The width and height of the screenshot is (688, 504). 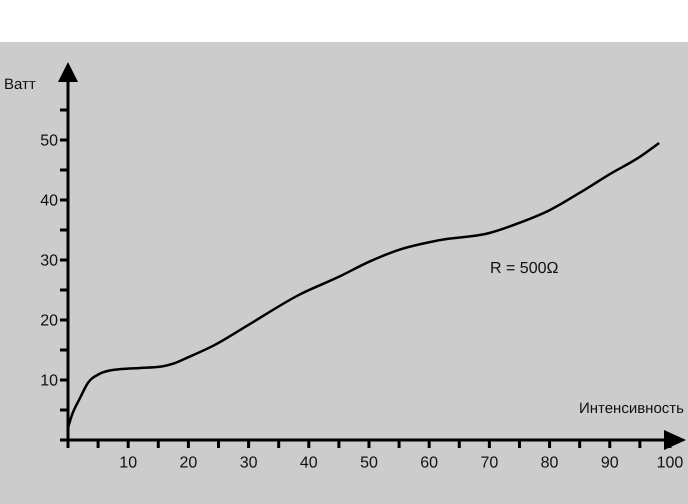 I want to click on y-tick-label: 40, so click(x=49, y=201).